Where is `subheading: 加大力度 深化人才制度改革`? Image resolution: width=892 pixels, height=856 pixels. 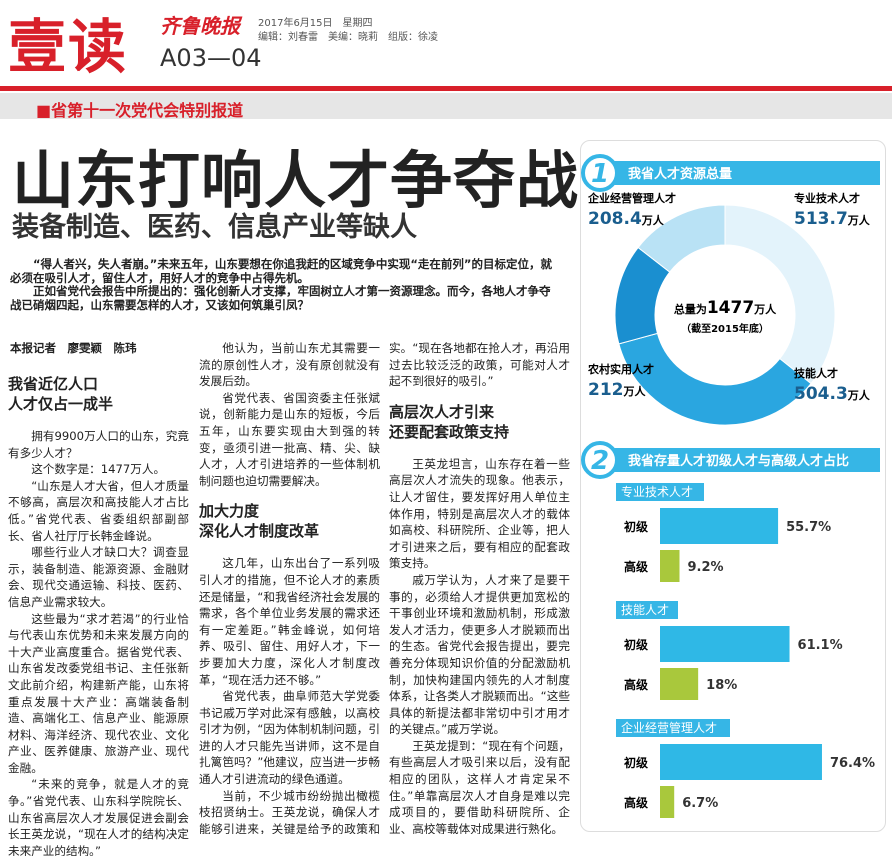
subheading: 加大力度 深化人才制度改革 is located at coordinates (289, 521).